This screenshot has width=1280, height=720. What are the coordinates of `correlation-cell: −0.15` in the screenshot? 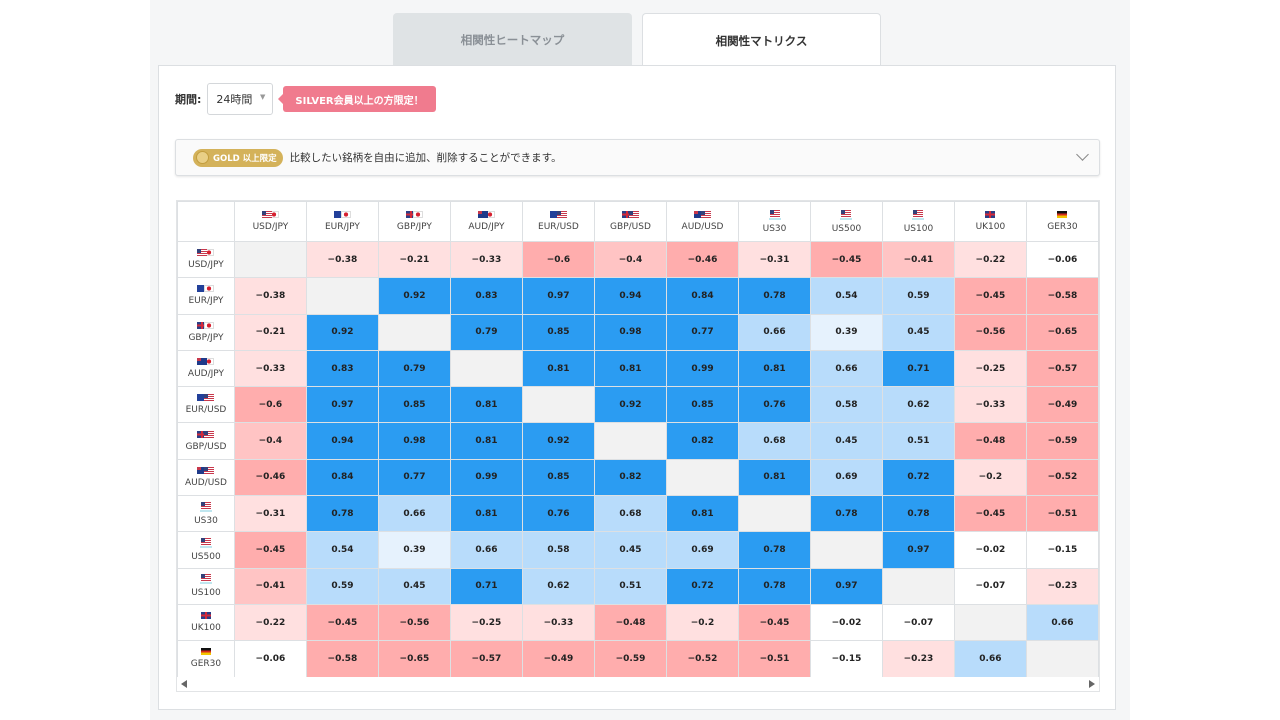 It's located at (846, 659).